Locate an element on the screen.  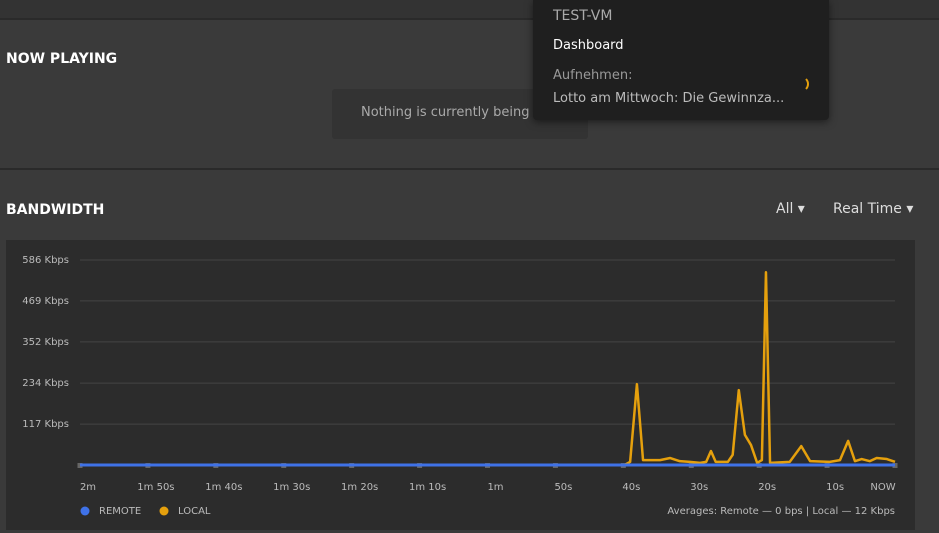
range-dropdown: Real Time ▾ is located at coordinates (873, 209).